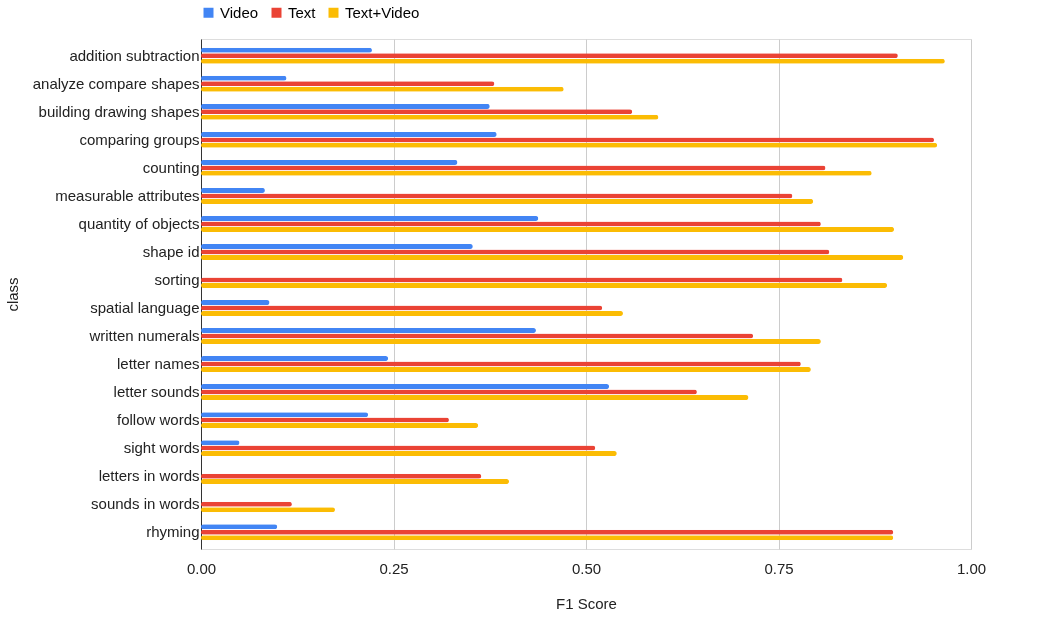  I want to click on y-tick-label: rhyming, so click(173, 532).